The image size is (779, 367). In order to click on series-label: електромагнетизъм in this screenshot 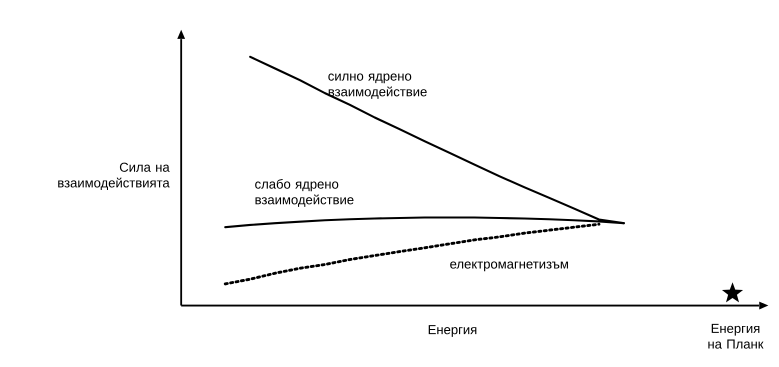, I will do `click(509, 266)`.